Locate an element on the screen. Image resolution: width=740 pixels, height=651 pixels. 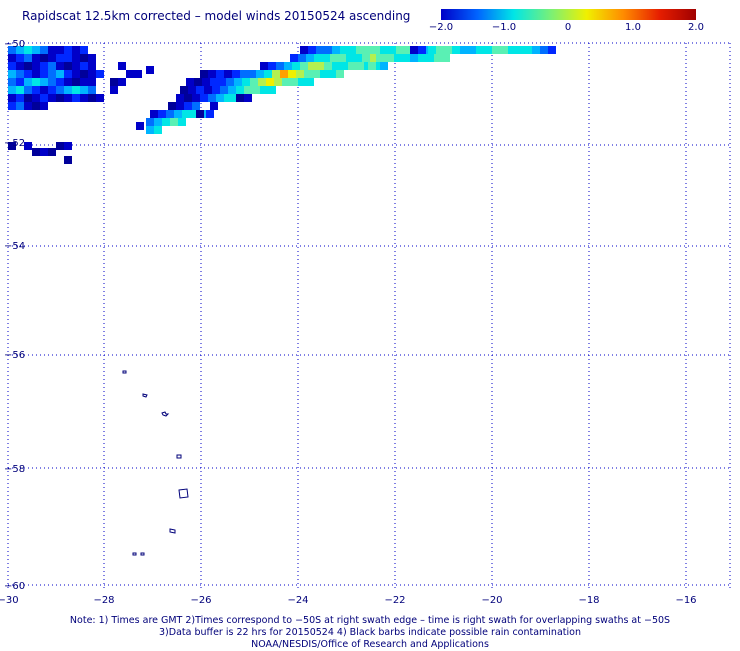
y-tick-label: −54 is located at coordinates (14, 246).